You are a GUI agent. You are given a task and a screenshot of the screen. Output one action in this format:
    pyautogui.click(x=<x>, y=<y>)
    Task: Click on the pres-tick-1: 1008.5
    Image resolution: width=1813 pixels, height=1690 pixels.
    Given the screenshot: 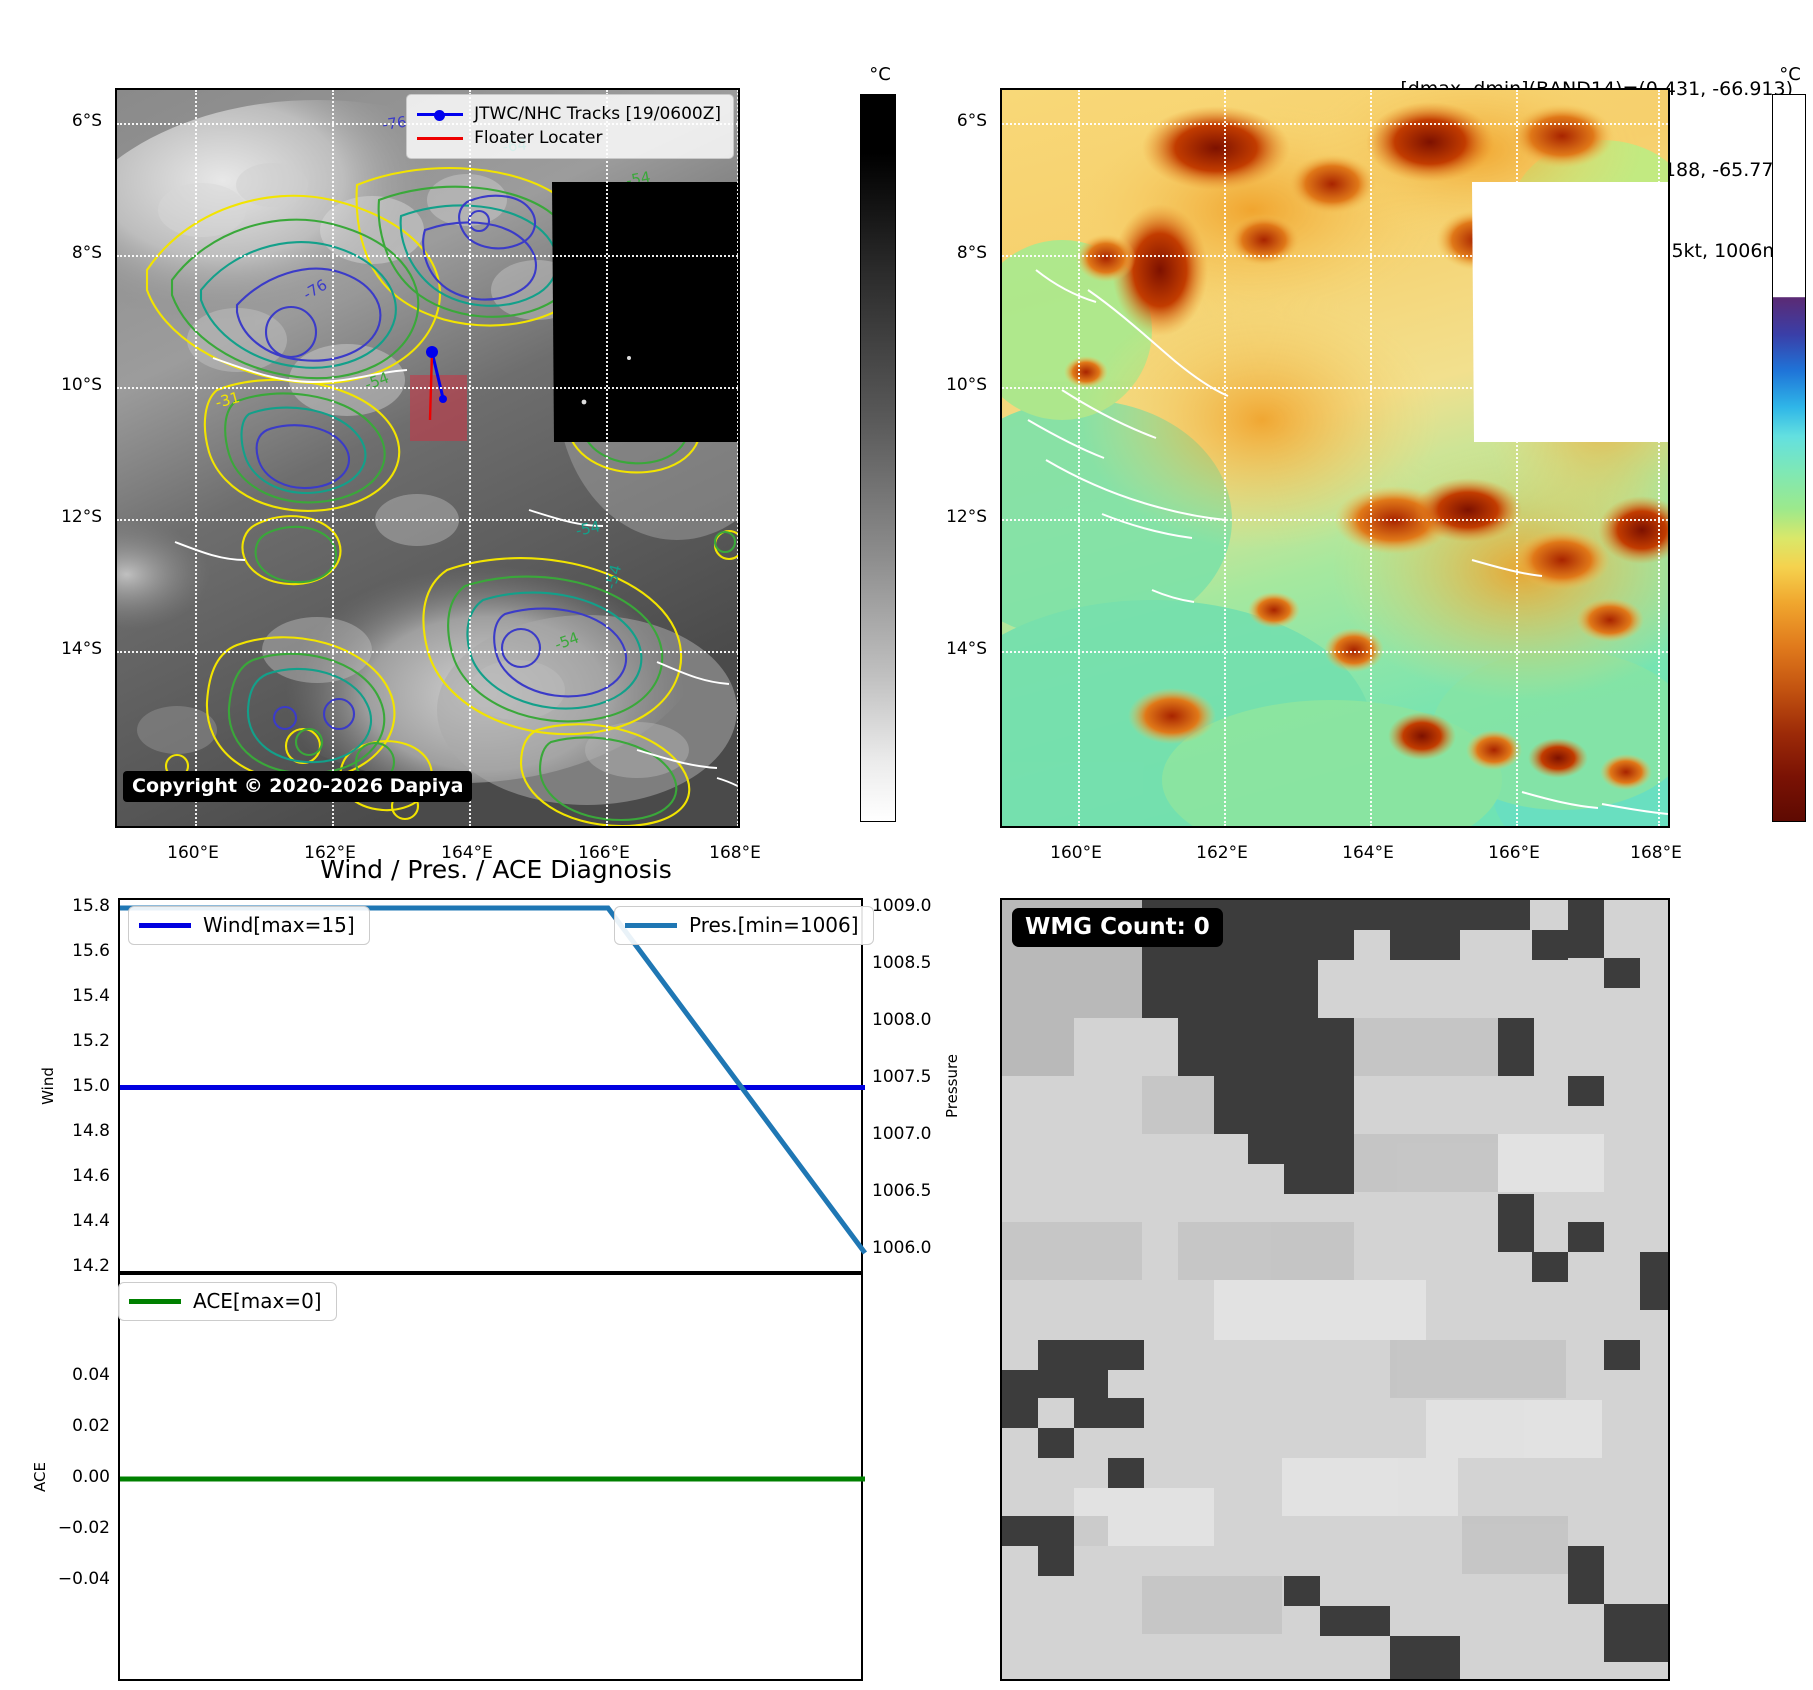 What is the action you would take?
    pyautogui.click(x=902, y=963)
    